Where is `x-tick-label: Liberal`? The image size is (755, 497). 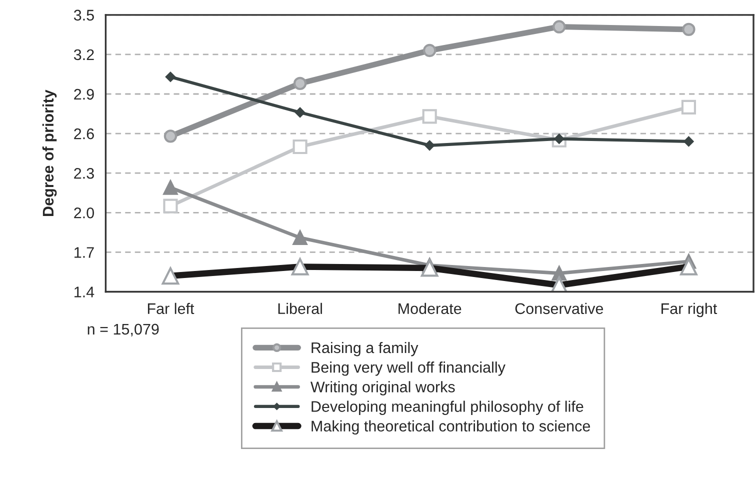
x-tick-label: Liberal is located at coordinates (300, 308).